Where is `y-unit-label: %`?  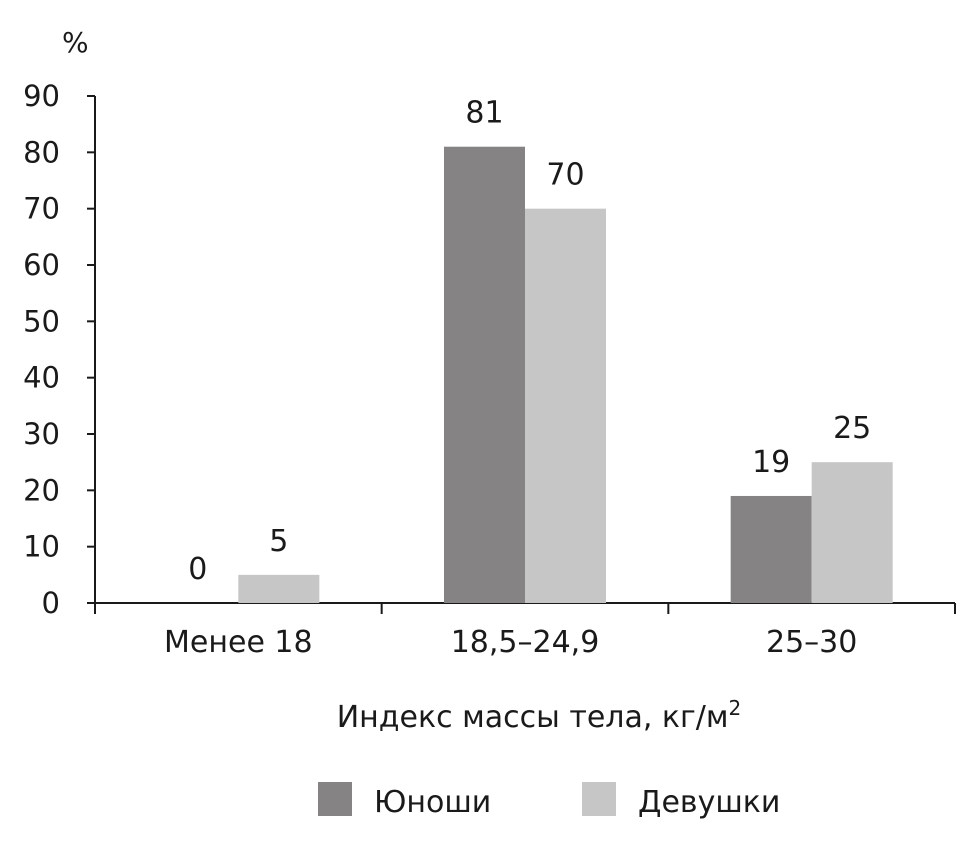 y-unit-label: % is located at coordinates (75, 42).